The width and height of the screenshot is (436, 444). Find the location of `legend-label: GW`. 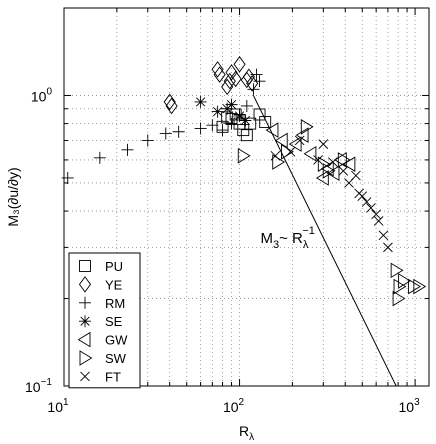

legend-label: GW is located at coordinates (116, 340).